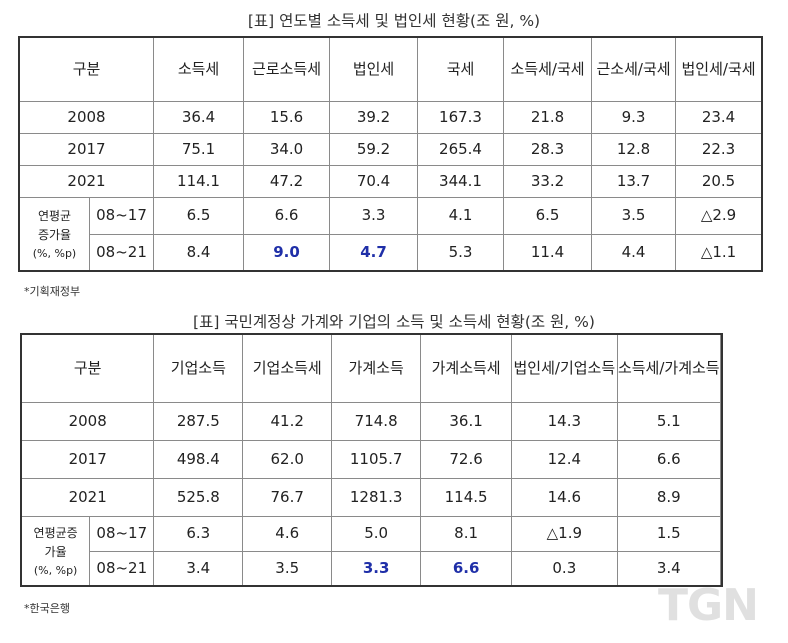  What do you see at coordinates (199, 149) in the screenshot?
I see `value-cell: 75.1` at bounding box center [199, 149].